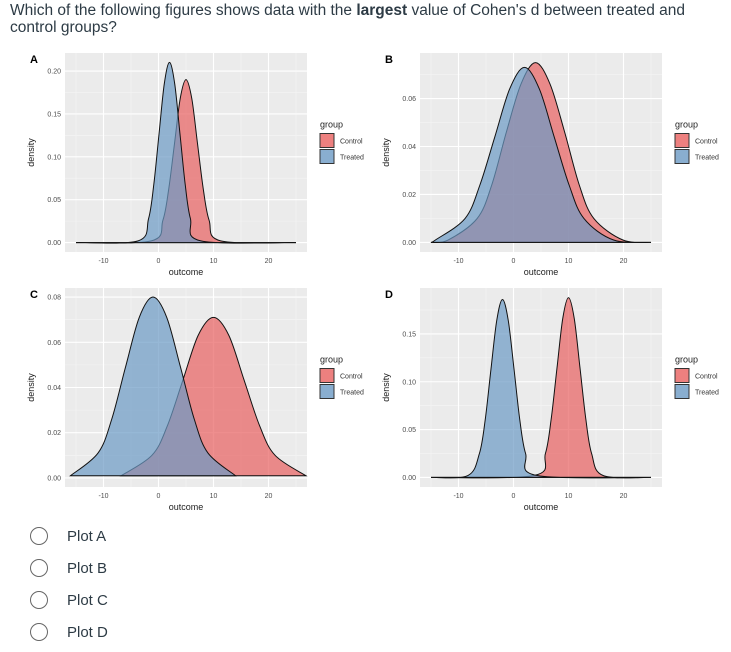 Image resolution: width=731 pixels, height=652 pixels. Describe the element at coordinates (34, 295) in the screenshot. I see `panel-label: C` at that location.